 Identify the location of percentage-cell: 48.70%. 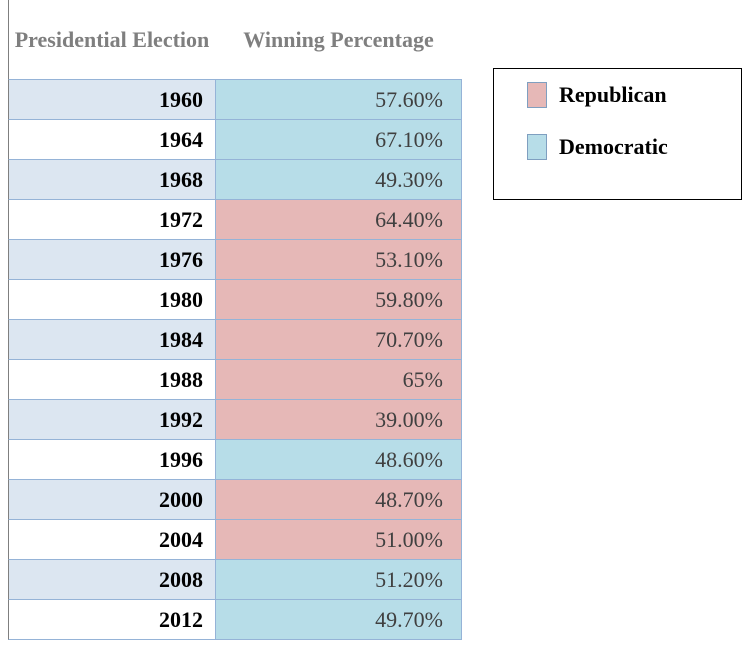
(338, 500).